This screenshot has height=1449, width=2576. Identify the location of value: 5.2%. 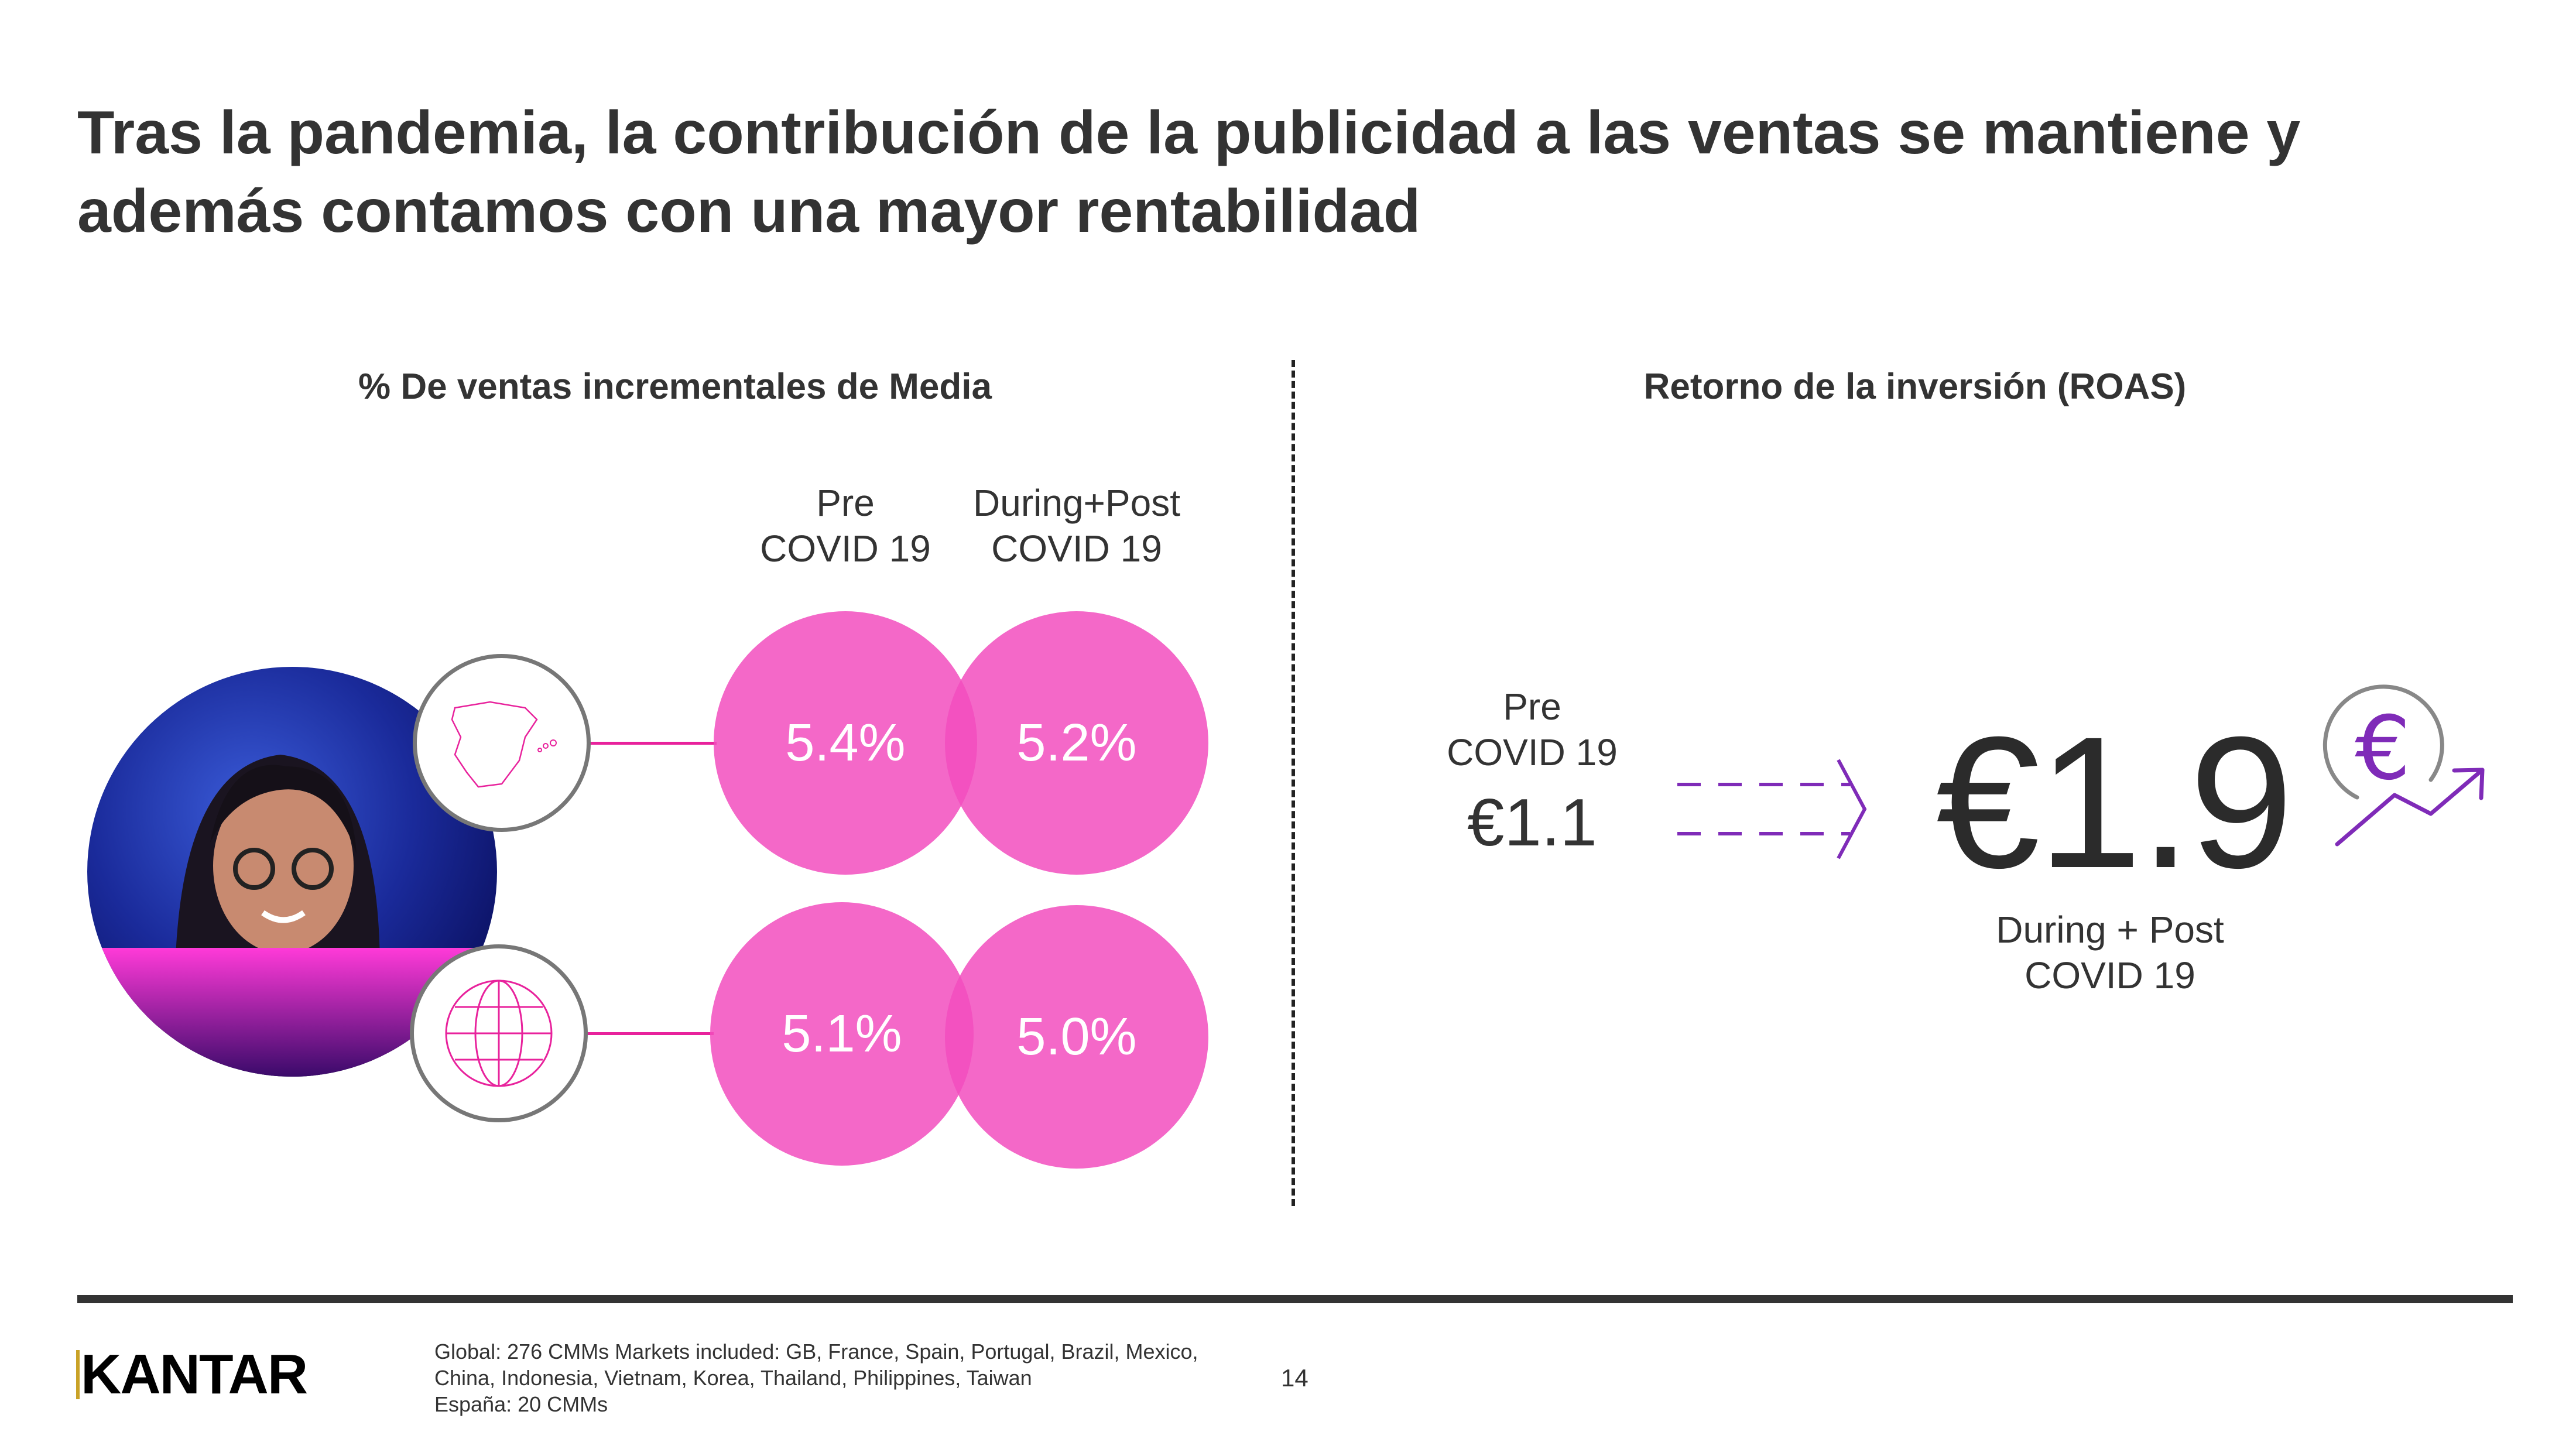
(1076, 742).